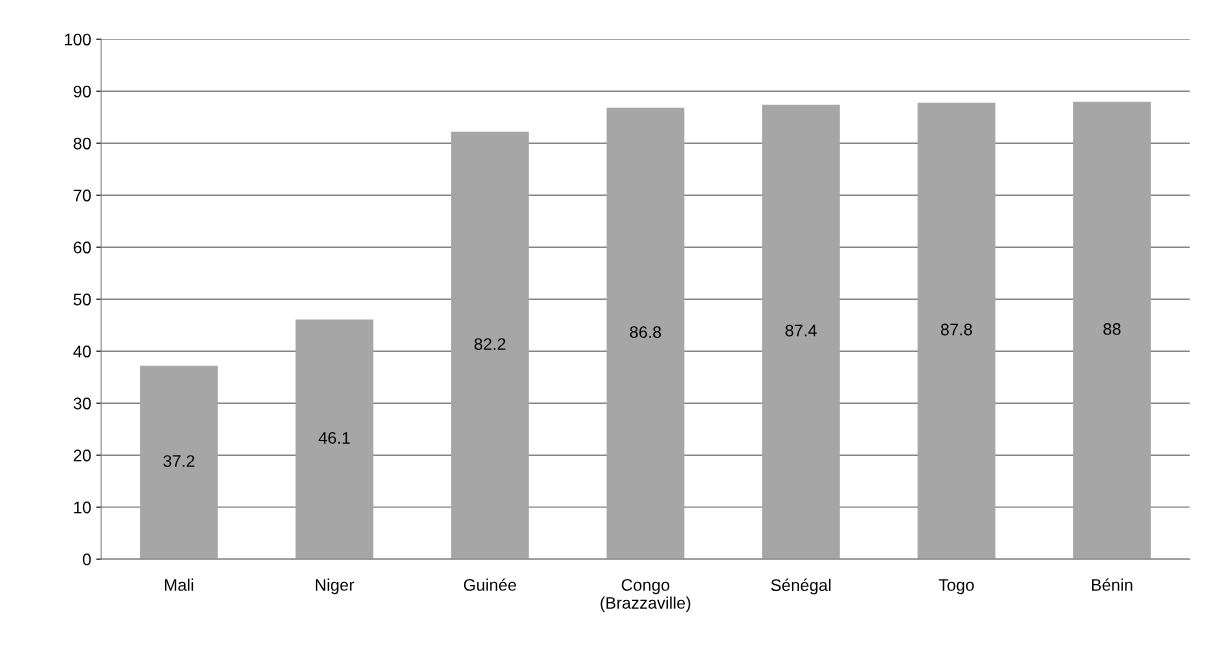 This screenshot has height=654, width=1219. I want to click on x-tick-label: Congo (Brazzaville), so click(645, 596).